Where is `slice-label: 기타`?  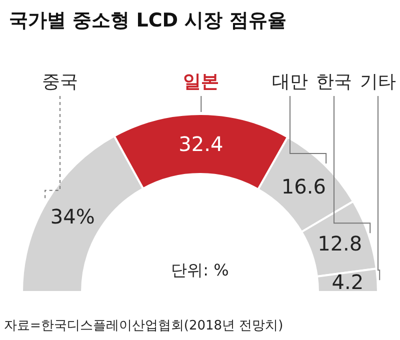 slice-label: 기타 is located at coordinates (378, 82).